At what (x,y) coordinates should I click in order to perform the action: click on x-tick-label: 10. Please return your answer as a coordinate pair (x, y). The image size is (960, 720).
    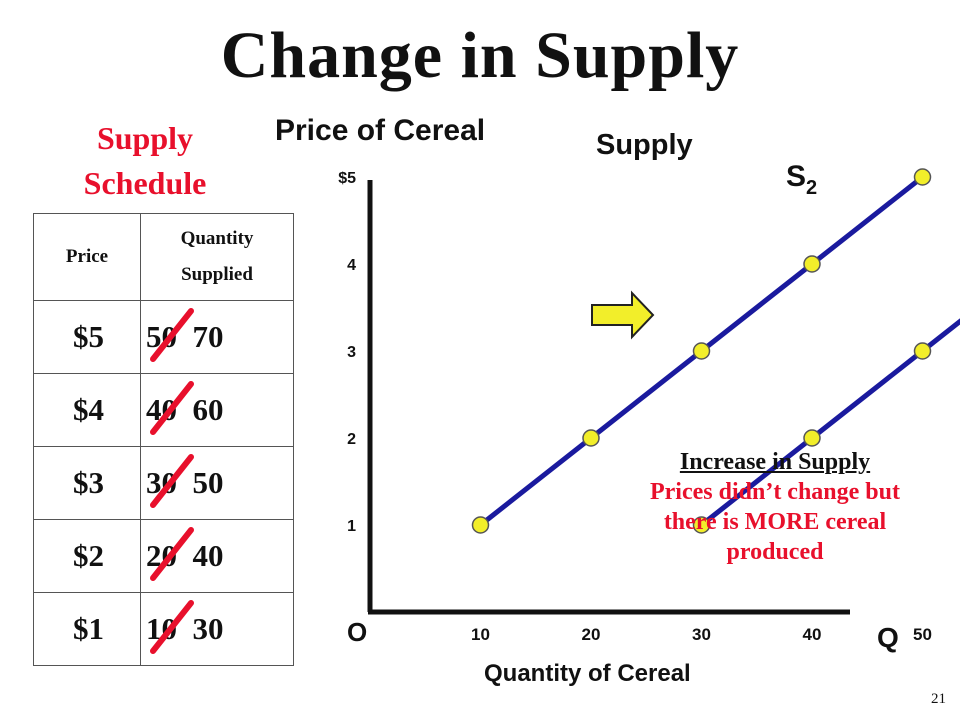
    Looking at the image, I should click on (480, 634).